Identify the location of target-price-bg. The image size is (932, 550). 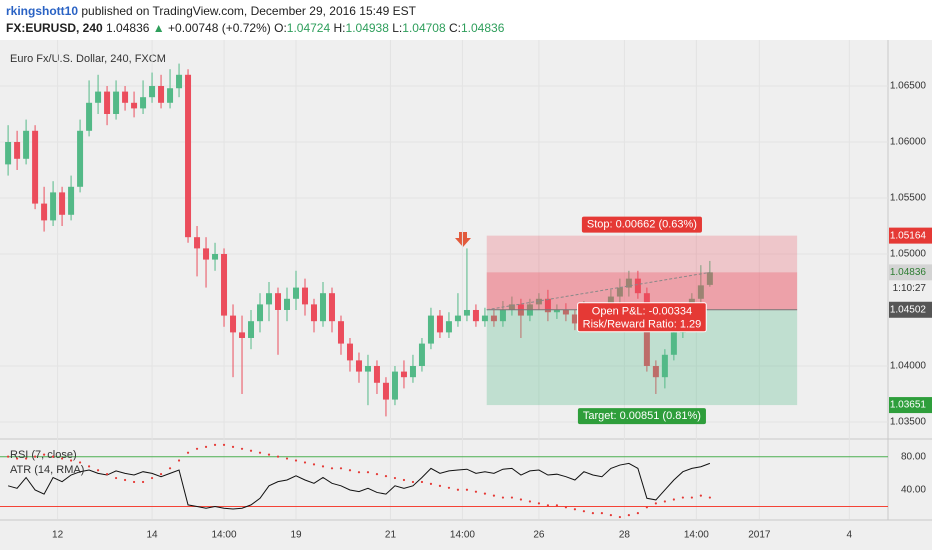
(910, 405).